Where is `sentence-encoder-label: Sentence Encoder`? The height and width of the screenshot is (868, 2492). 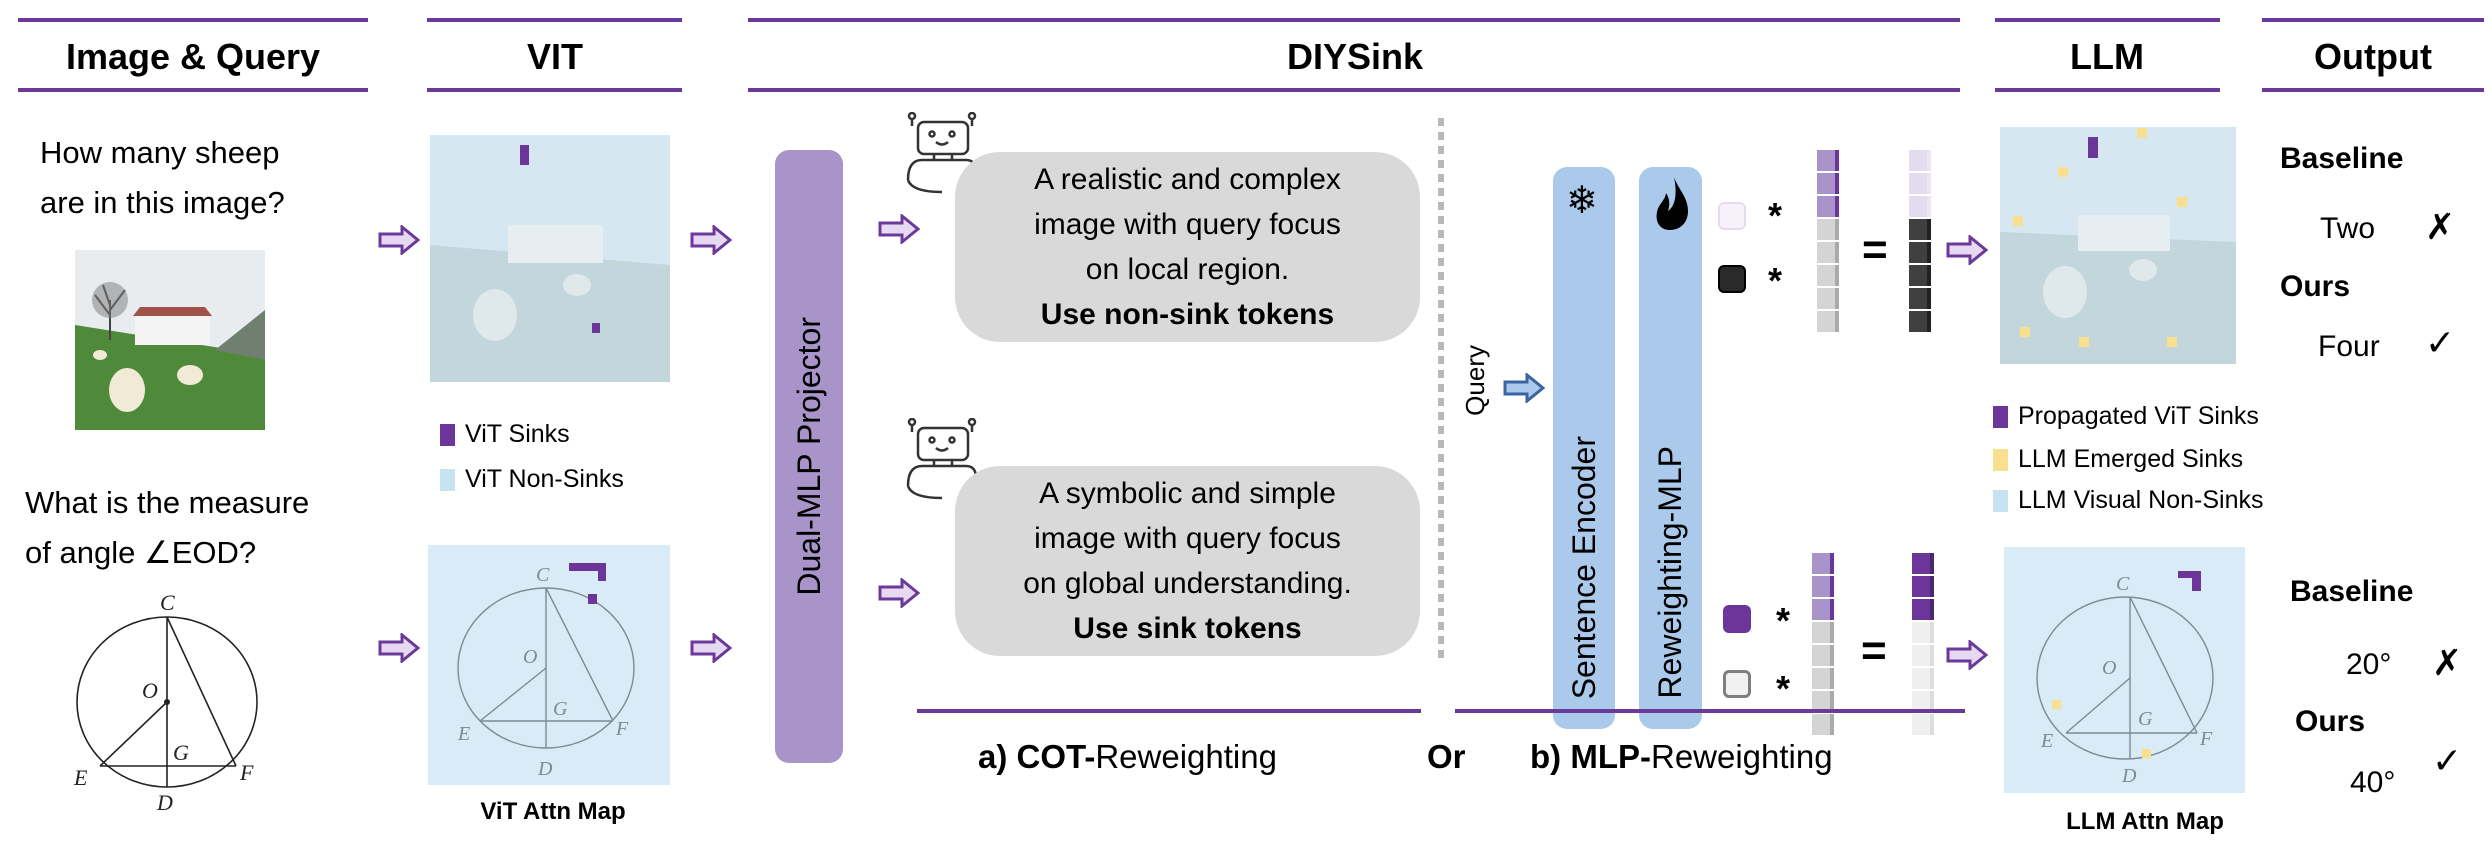 sentence-encoder-label: Sentence Encoder is located at coordinates (1583, 567).